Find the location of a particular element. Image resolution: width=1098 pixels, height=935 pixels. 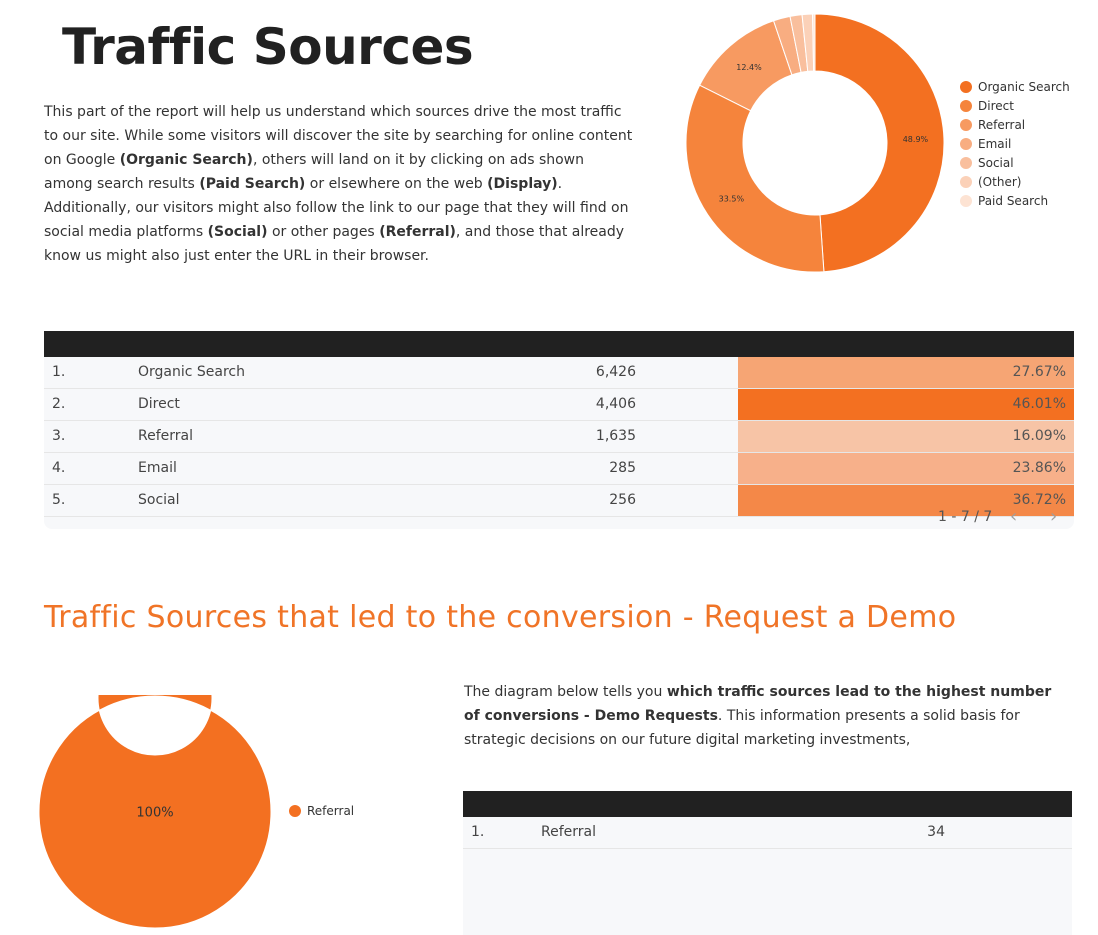

row-index: 3. is located at coordinates (59, 436).